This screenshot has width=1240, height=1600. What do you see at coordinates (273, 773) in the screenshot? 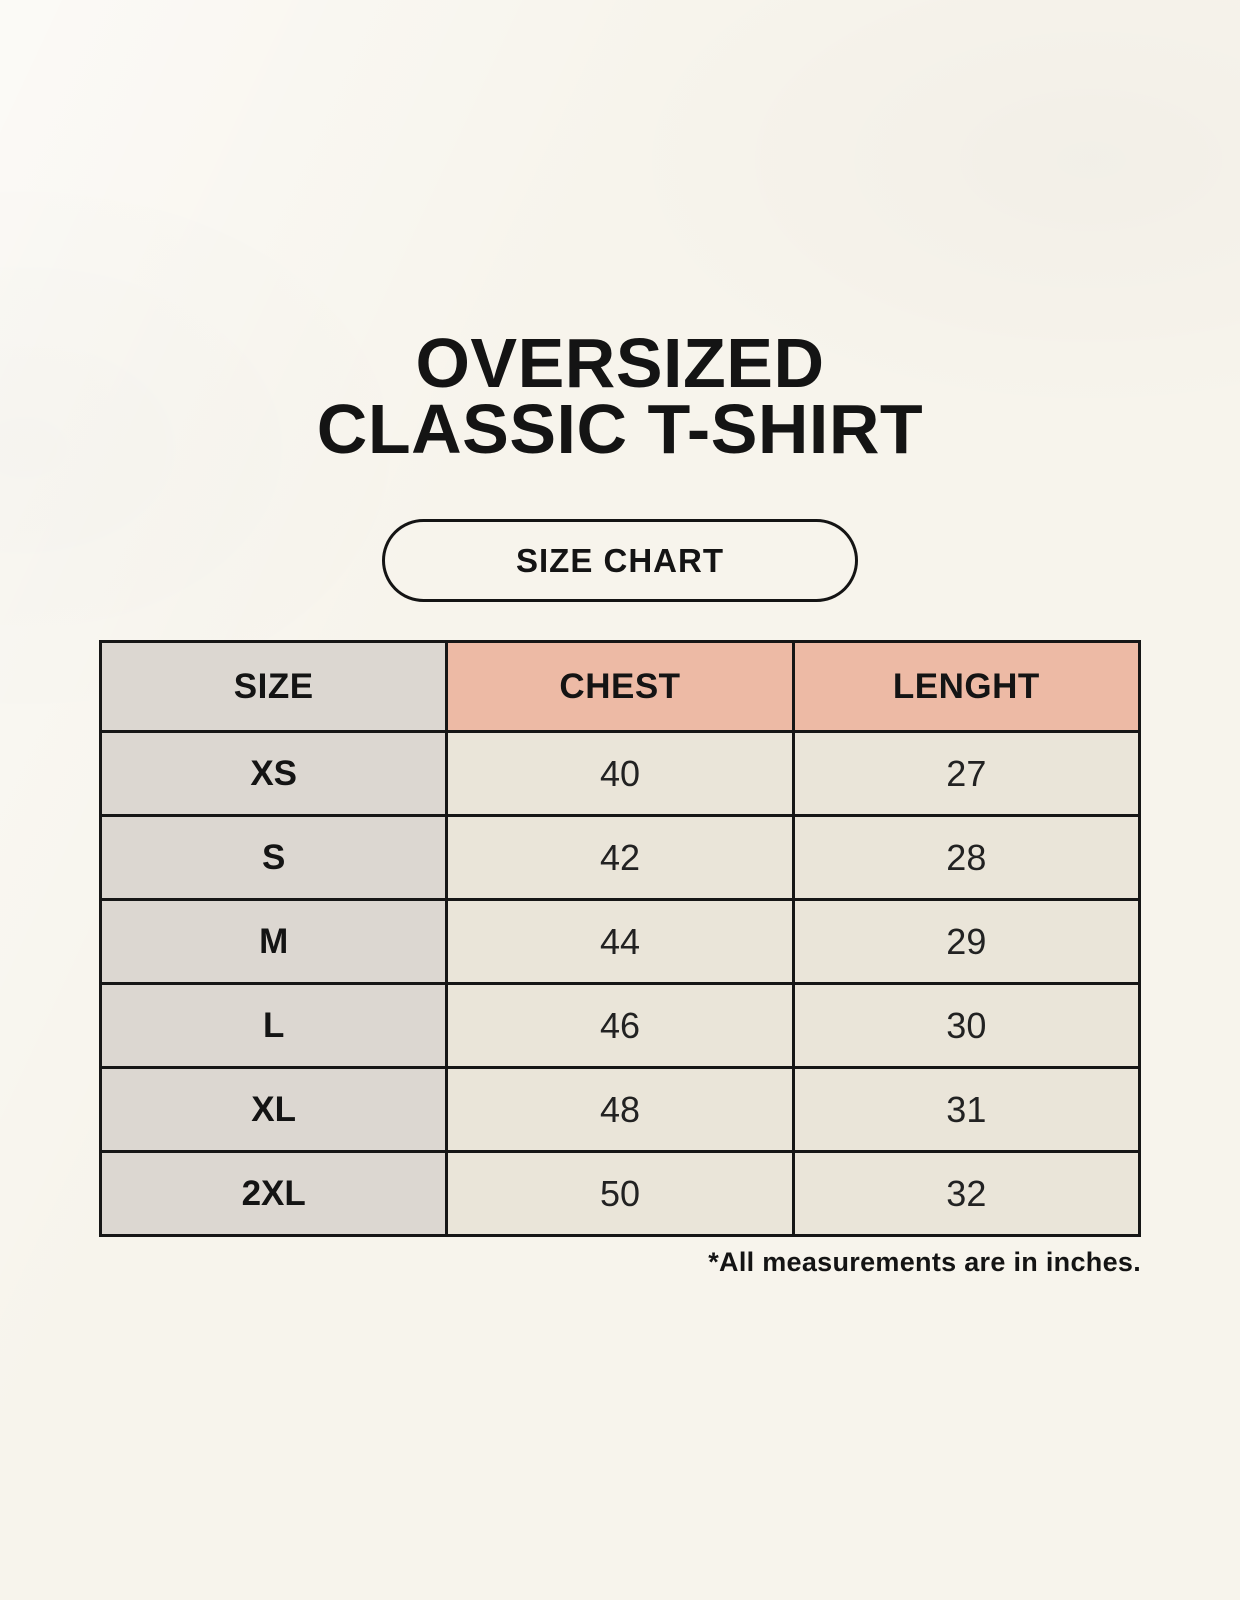
I see `size-cell: XS` at bounding box center [273, 773].